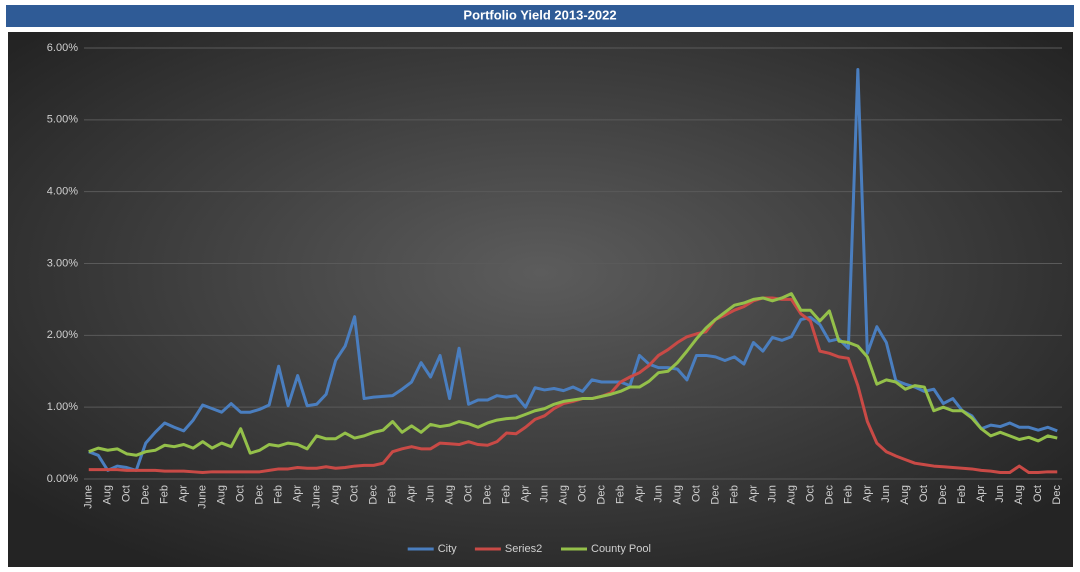 The image size is (1080, 572). Describe the element at coordinates (621, 549) in the screenshot. I see `legend-label: County Pool` at that location.